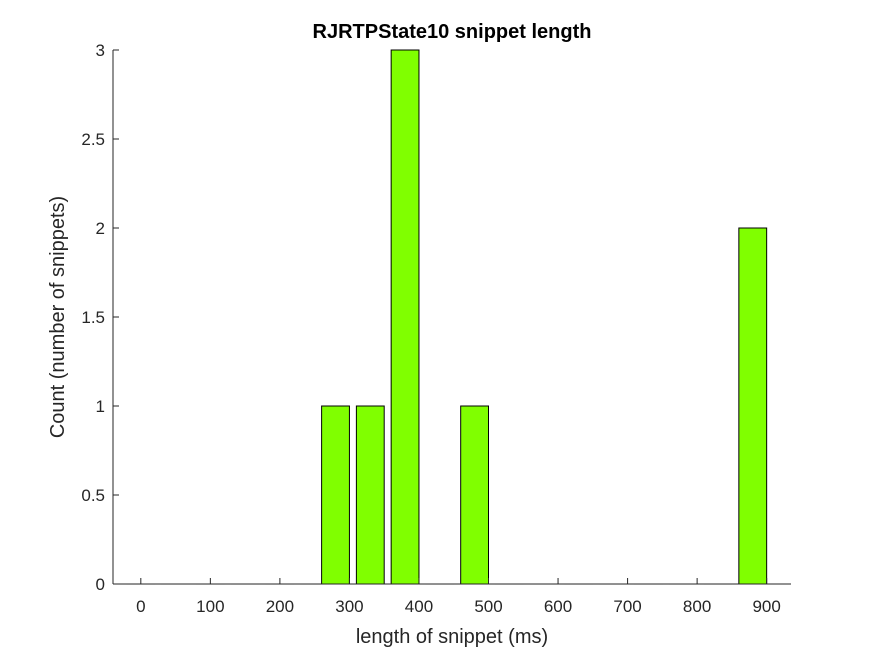 This screenshot has width=875, height=656. I want to click on y-tick-label: 1.5, so click(93, 317).